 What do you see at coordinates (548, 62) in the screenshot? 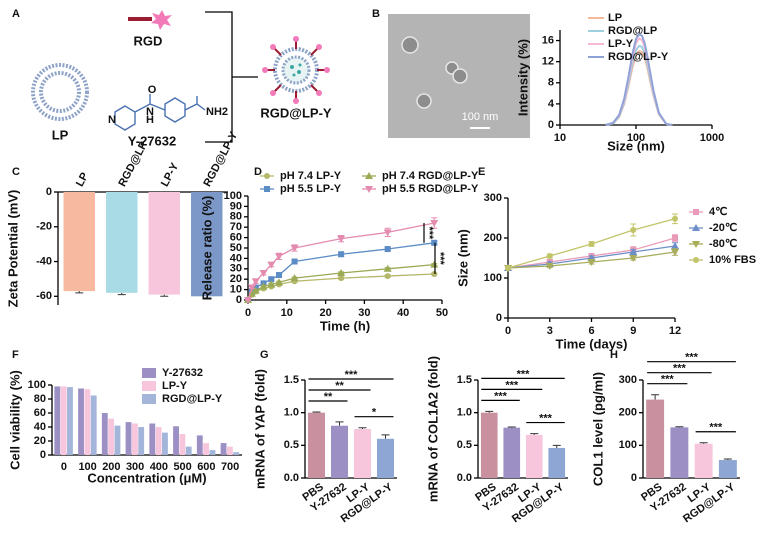
I see `y-tick-label: 12` at bounding box center [548, 62].